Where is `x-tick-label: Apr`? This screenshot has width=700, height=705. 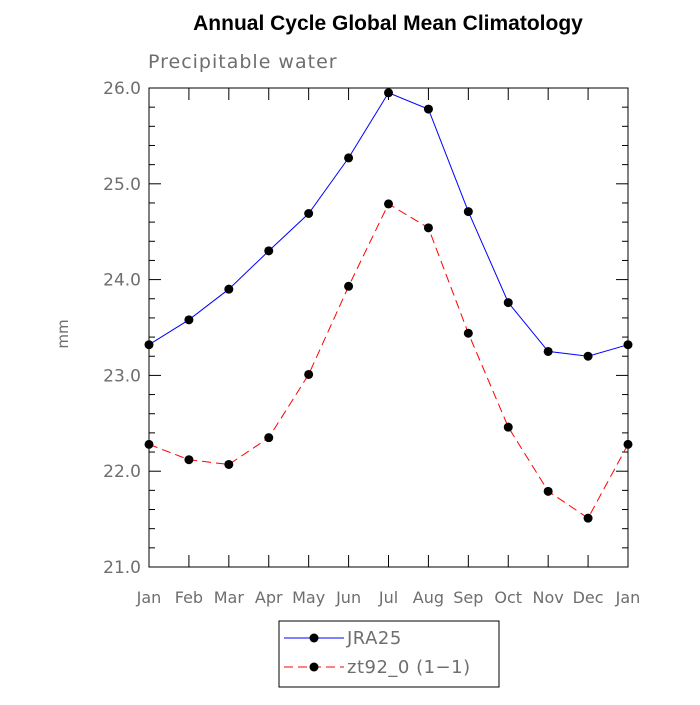
x-tick-label: Apr is located at coordinates (269, 597).